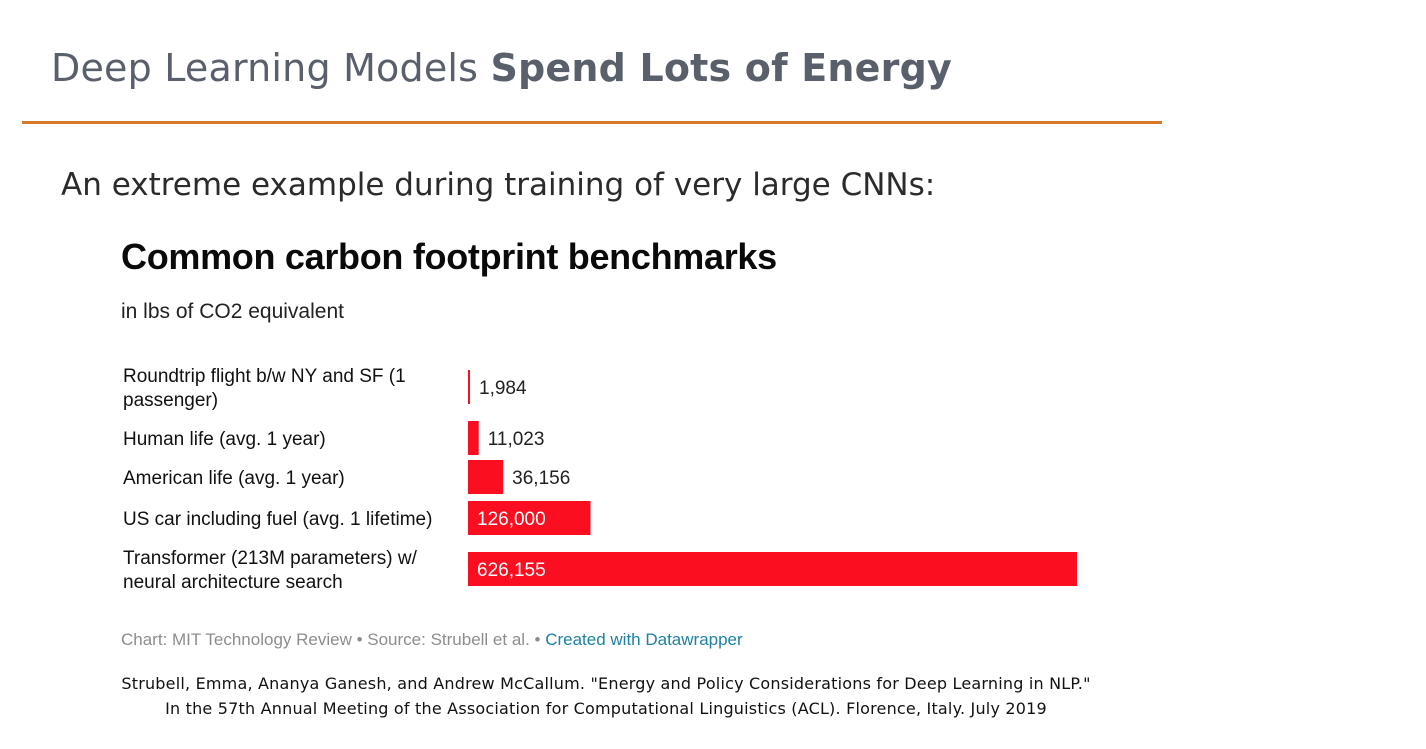  What do you see at coordinates (541, 478) in the screenshot?
I see `value-label-2: 36,156` at bounding box center [541, 478].